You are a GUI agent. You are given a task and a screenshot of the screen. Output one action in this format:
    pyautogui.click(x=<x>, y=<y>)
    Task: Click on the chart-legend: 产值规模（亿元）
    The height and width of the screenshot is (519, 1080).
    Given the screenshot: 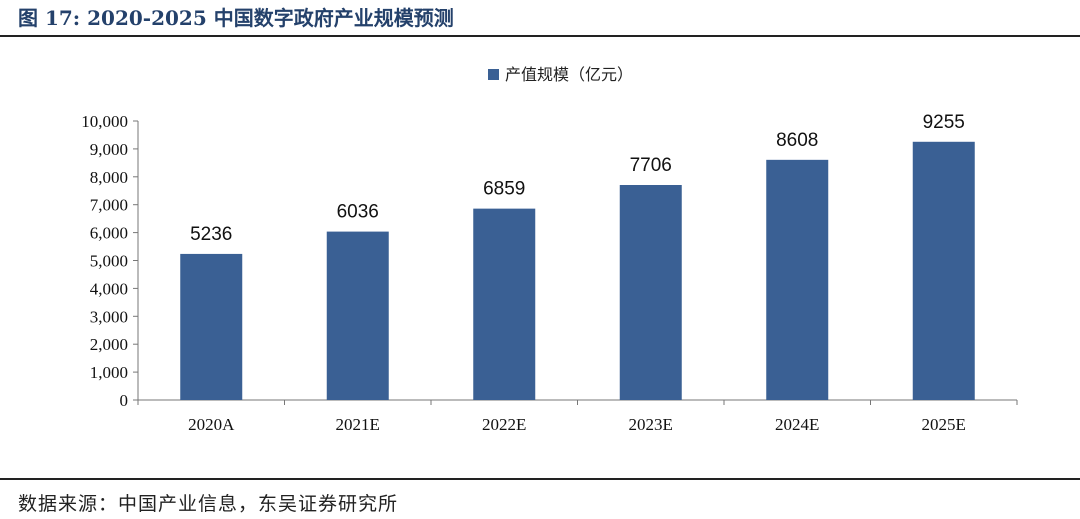 What is the action you would take?
    pyautogui.click(x=560, y=74)
    